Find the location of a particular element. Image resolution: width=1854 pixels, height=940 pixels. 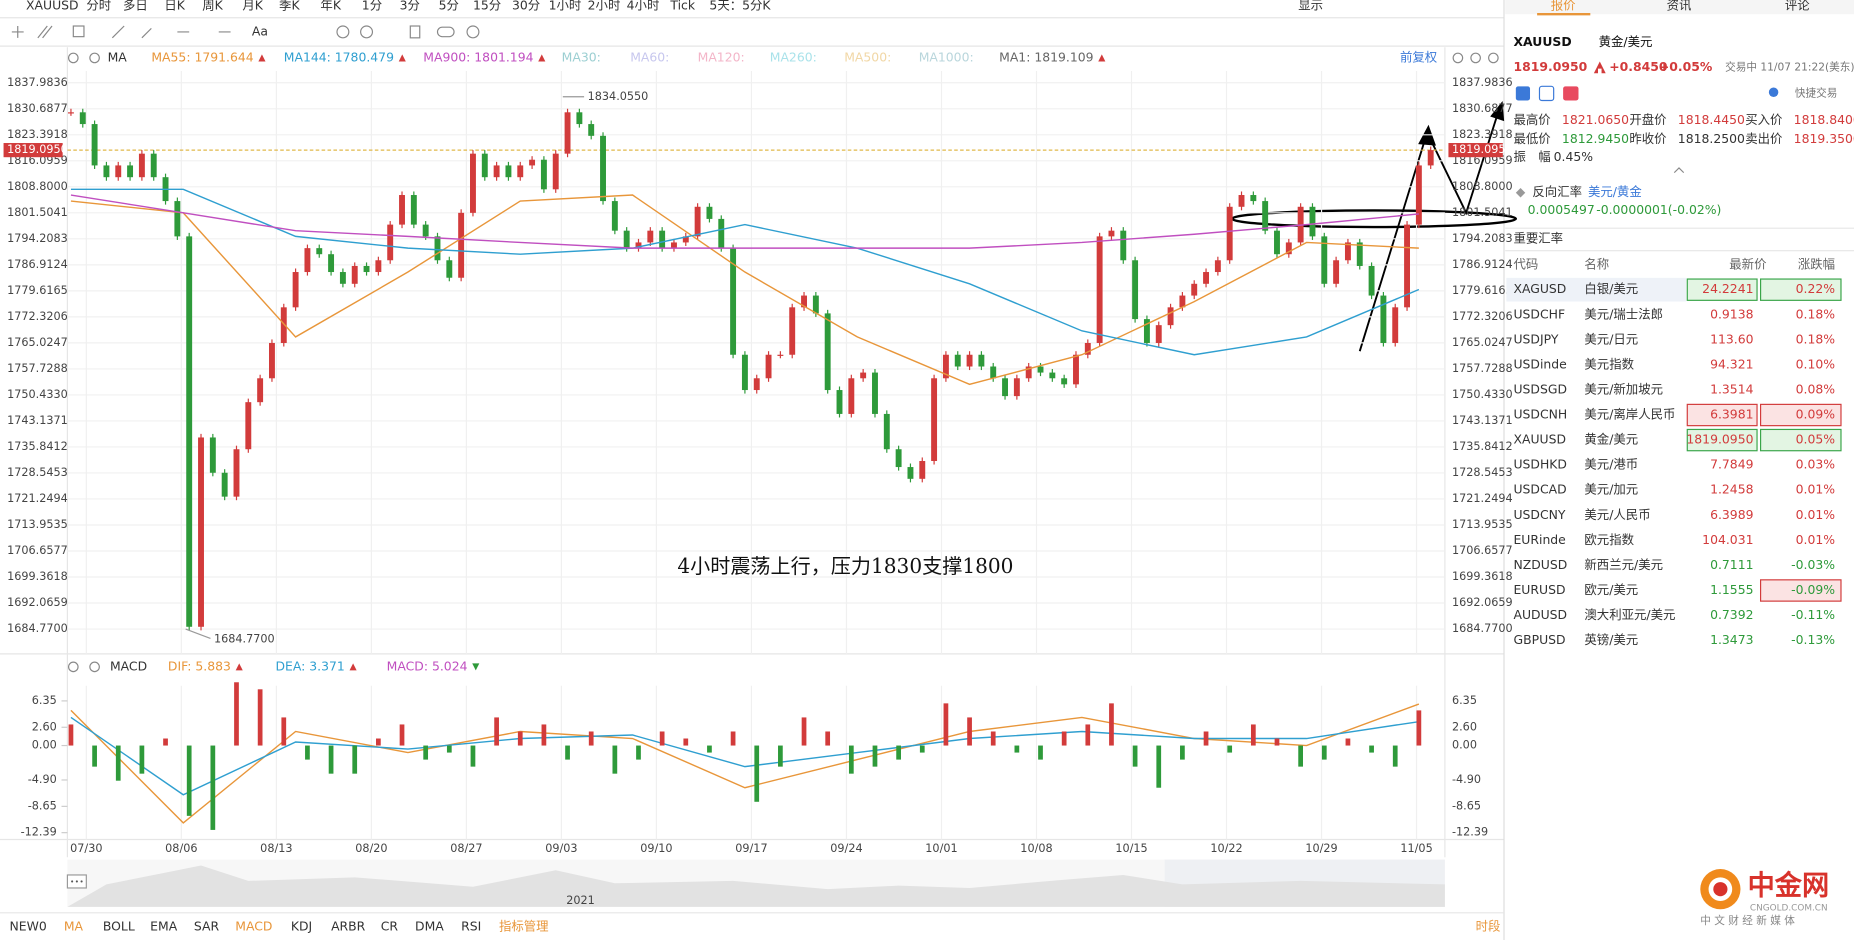

rate-code: USDCAD is located at coordinates (1539, 489).